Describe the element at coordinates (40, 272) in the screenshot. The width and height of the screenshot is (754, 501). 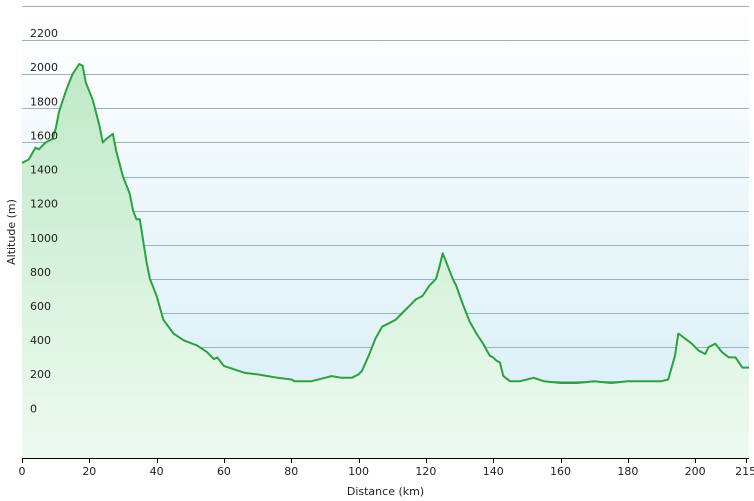
I see `y-tick-label: 800` at that location.